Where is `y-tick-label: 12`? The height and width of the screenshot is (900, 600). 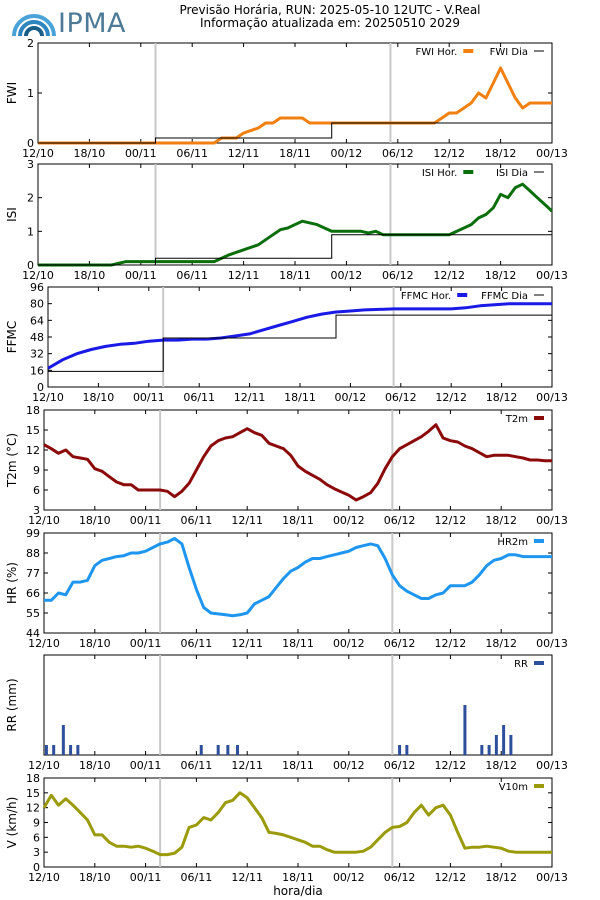
y-tick-label: 12 is located at coordinates (33, 808).